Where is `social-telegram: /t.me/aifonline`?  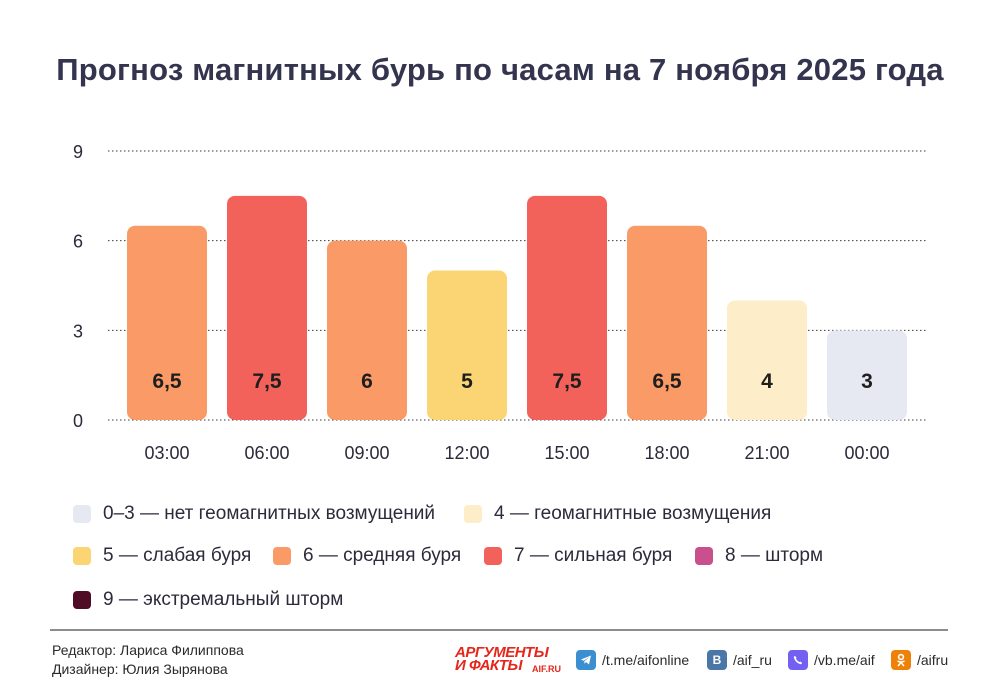 social-telegram: /t.me/aifonline is located at coordinates (632, 660).